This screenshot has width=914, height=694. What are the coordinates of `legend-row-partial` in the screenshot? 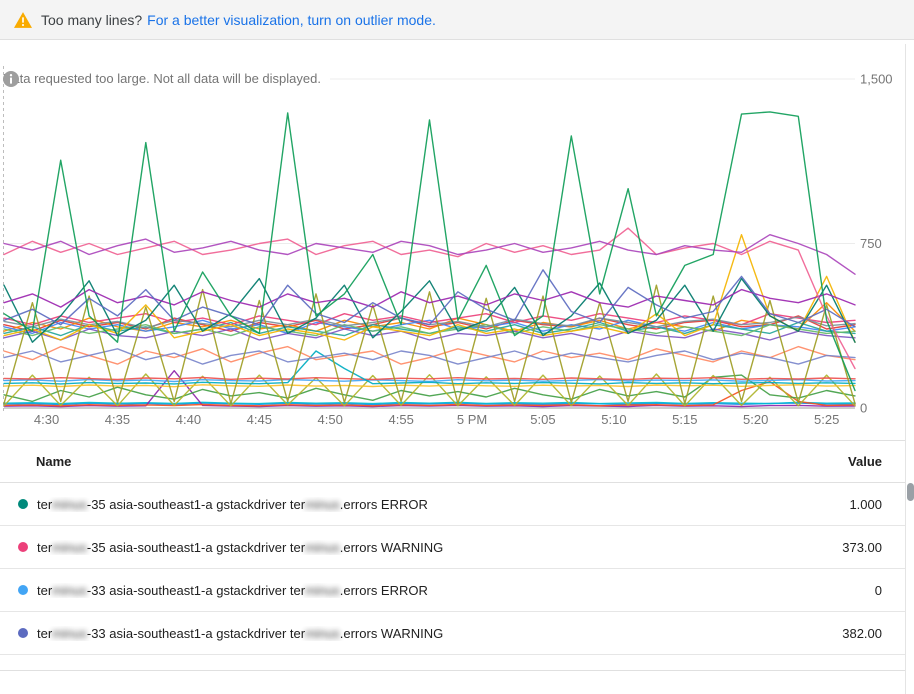 It's located at (457, 663).